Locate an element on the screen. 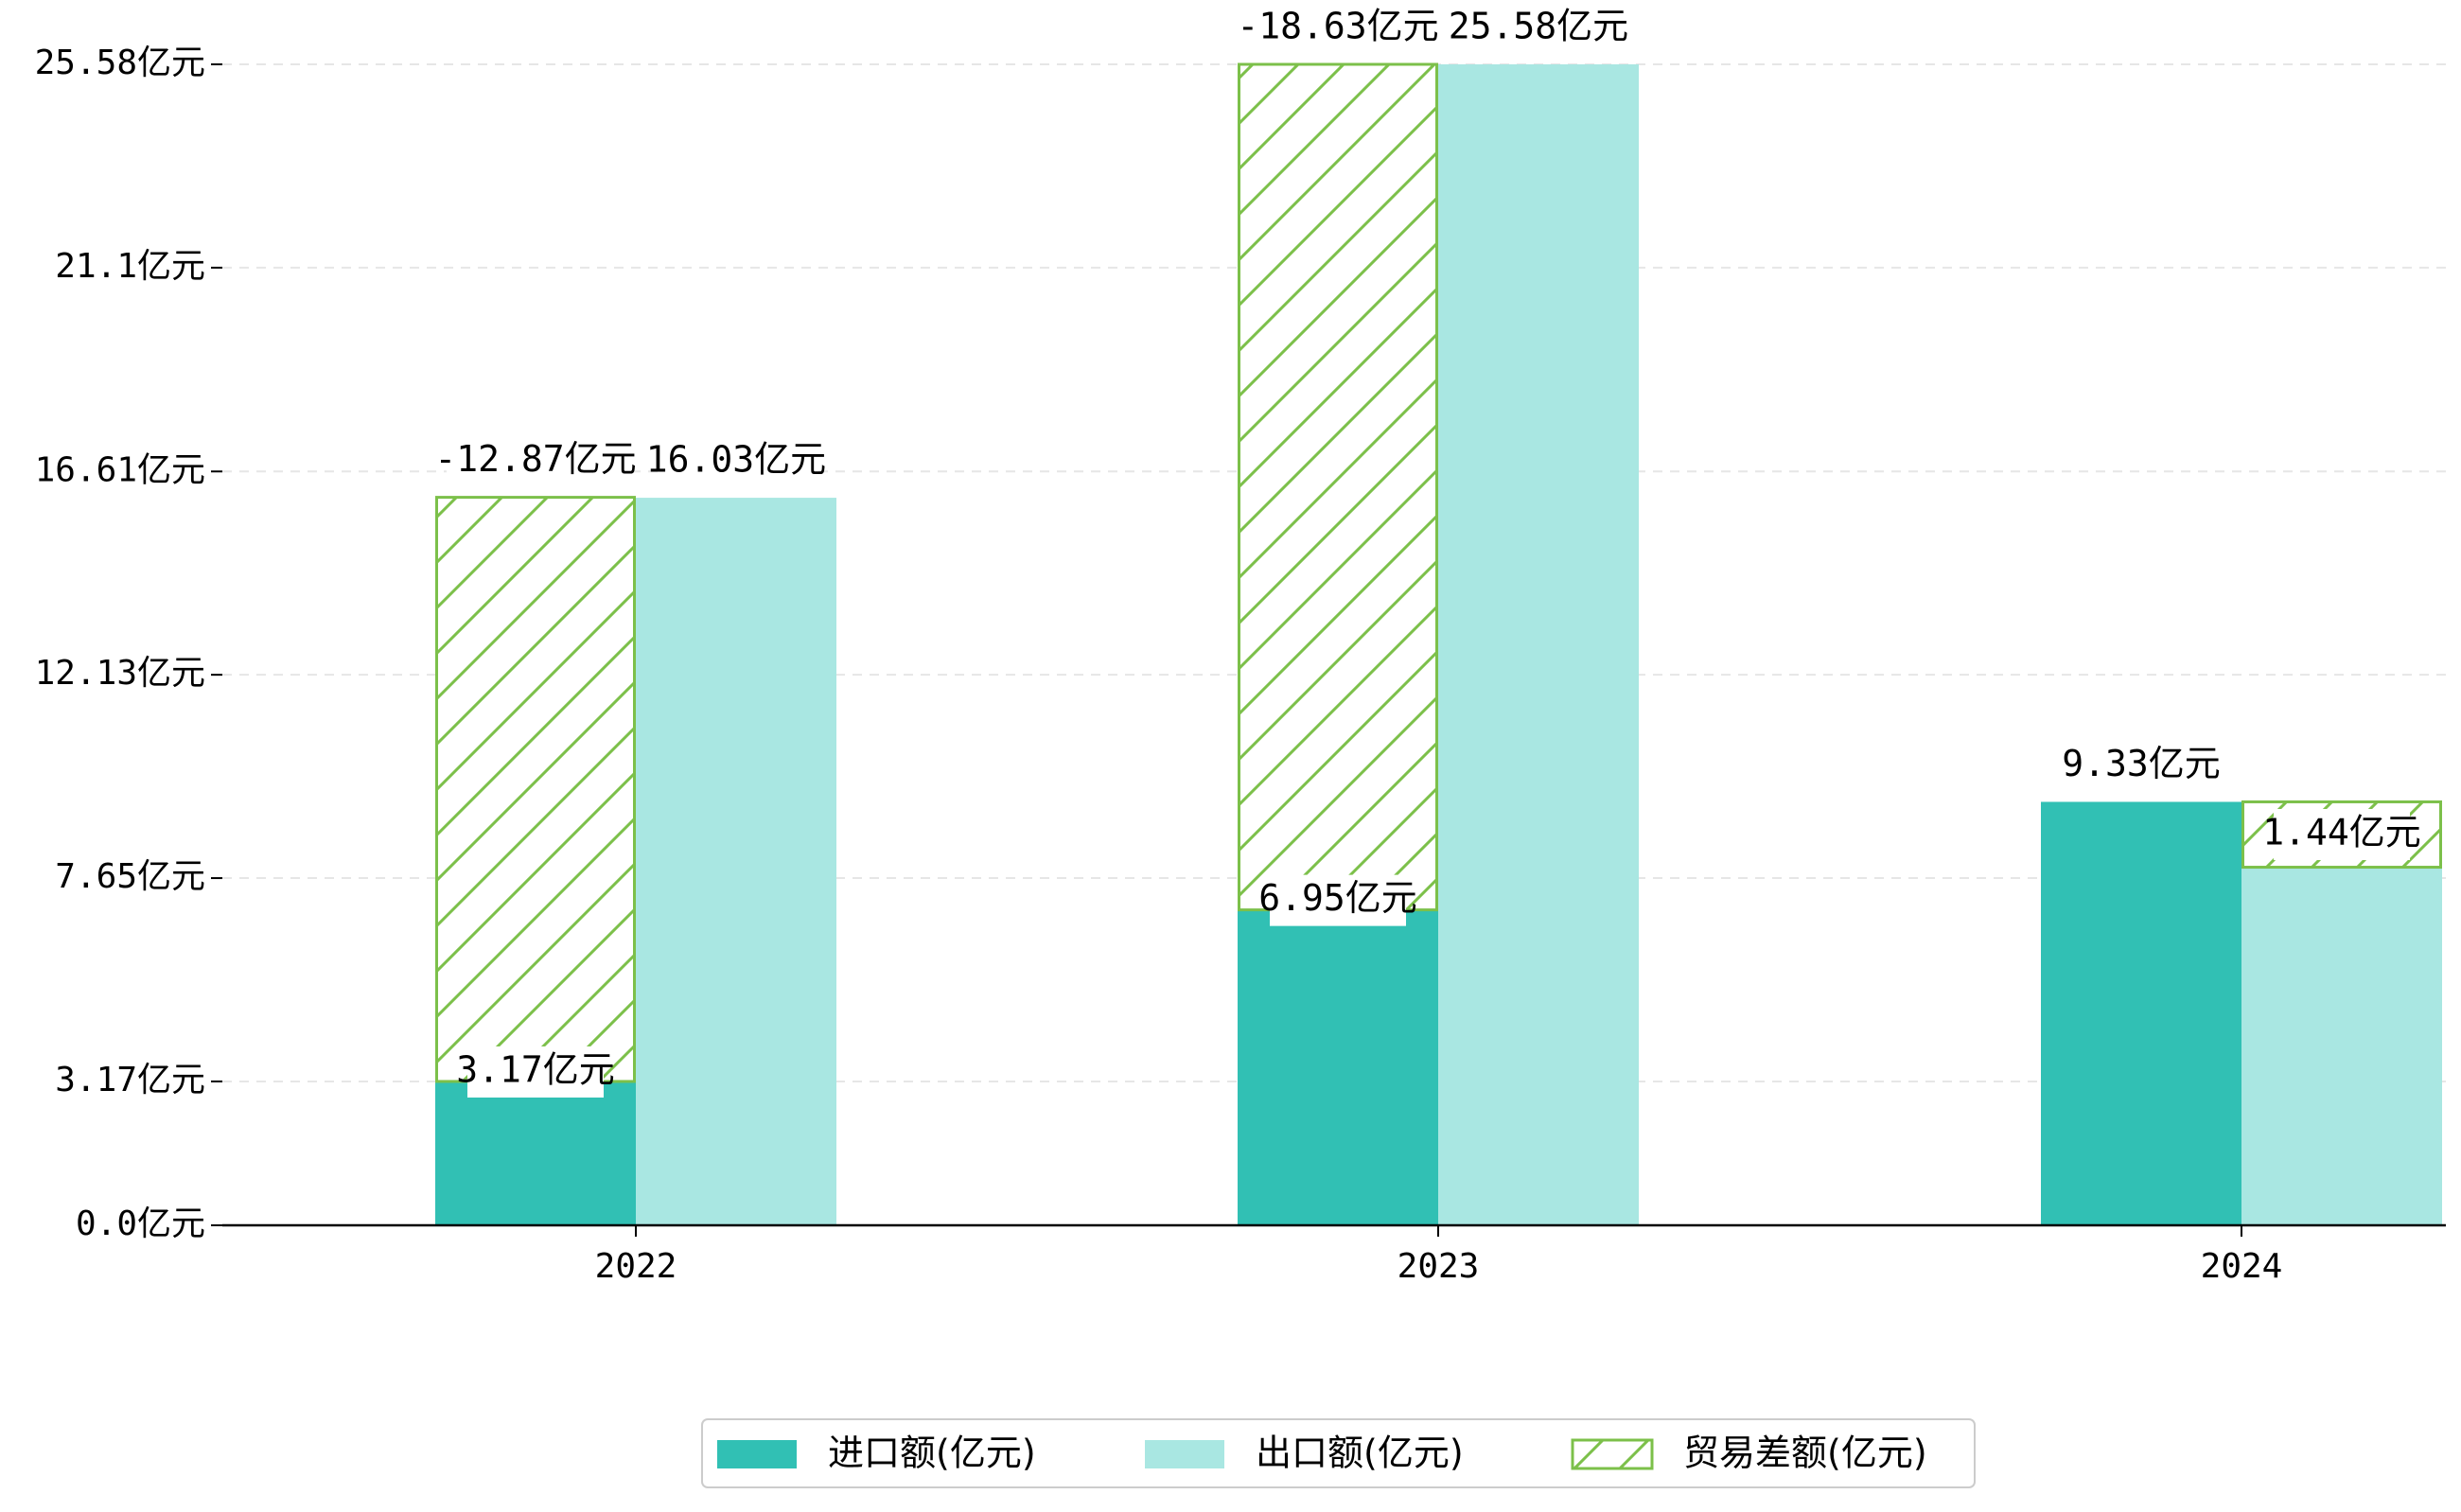 Image resolution: width=2461 pixels, height=1512 pixels. legend-trade-balance-swatch is located at coordinates (1612, 1454).